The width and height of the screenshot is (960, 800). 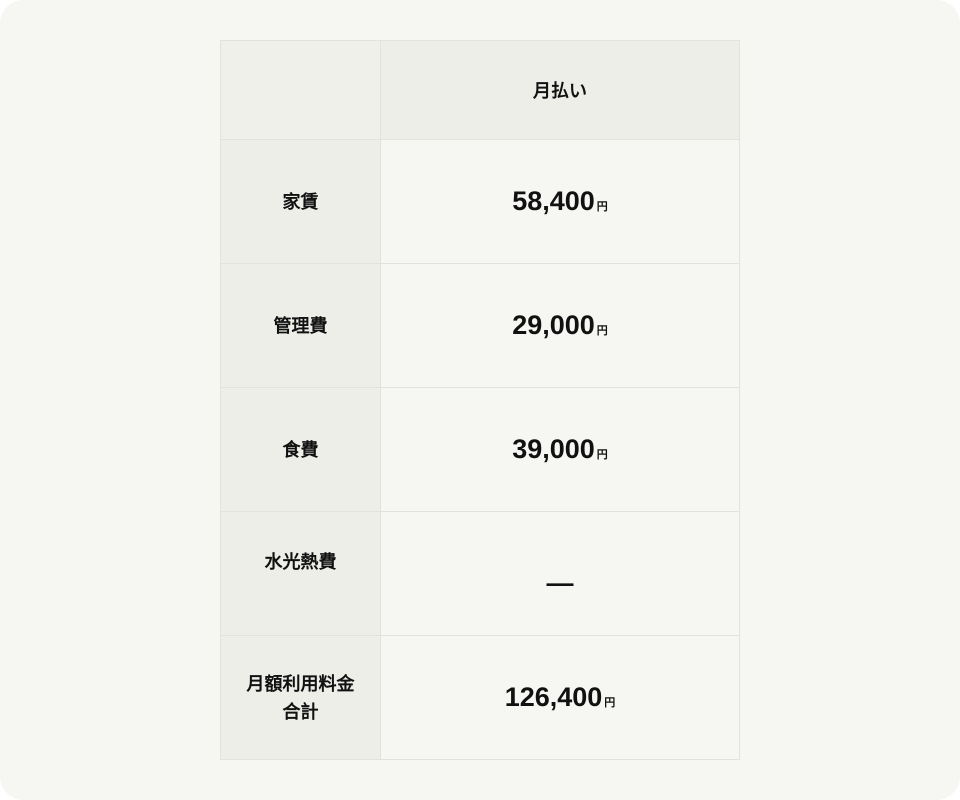 I want to click on header-corner-cell, so click(x=300, y=90).